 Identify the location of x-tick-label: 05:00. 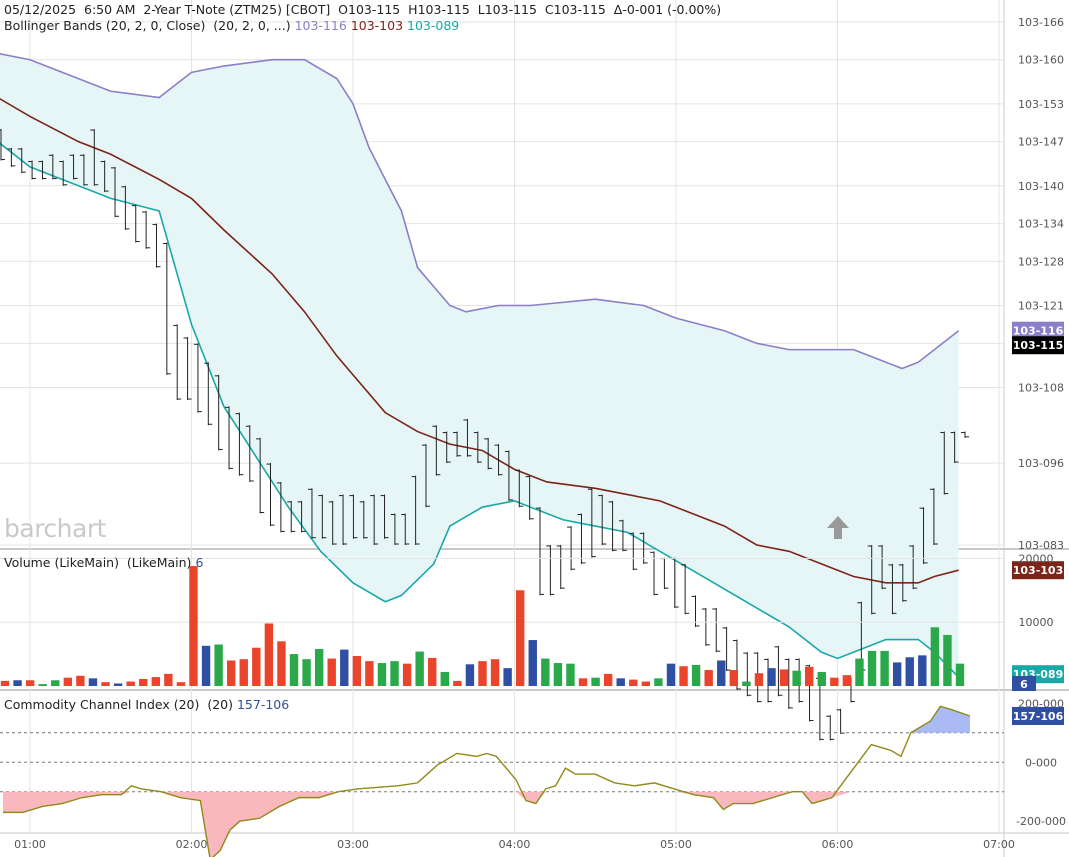
(676, 844).